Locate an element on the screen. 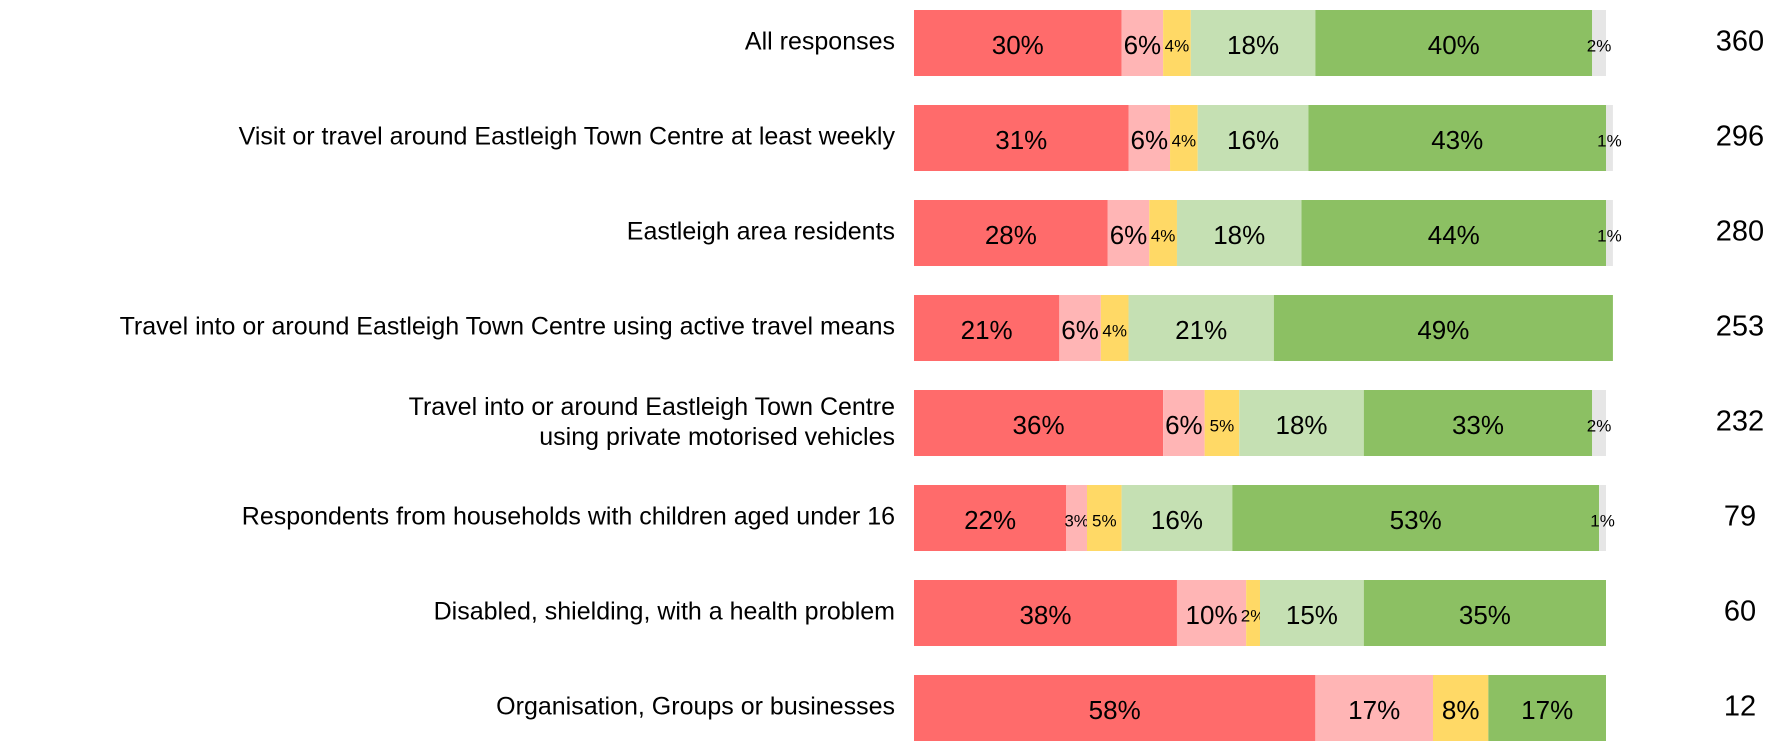 This screenshot has height=750, width=1783. value-label: 33% is located at coordinates (1478, 425).